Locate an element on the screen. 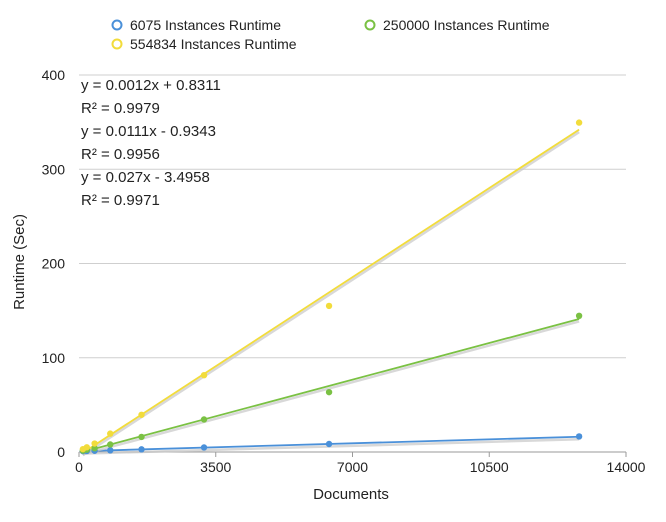 This screenshot has width=666, height=522. legend-label-554834: 554834 Instances Runtime is located at coordinates (213, 44).